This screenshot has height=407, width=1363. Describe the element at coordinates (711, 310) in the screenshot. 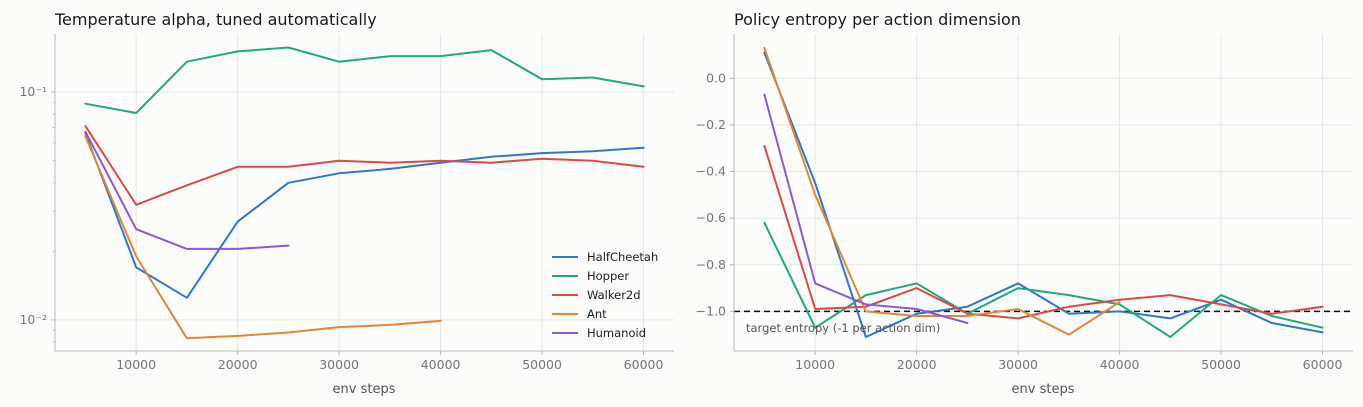

I see `entropy-ytick-label: −1.0` at that location.